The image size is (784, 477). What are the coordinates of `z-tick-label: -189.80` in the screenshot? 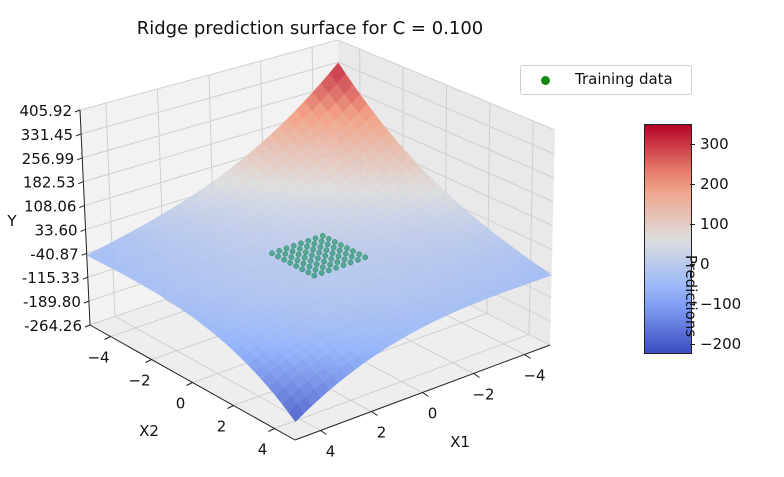 It's located at (52, 302).